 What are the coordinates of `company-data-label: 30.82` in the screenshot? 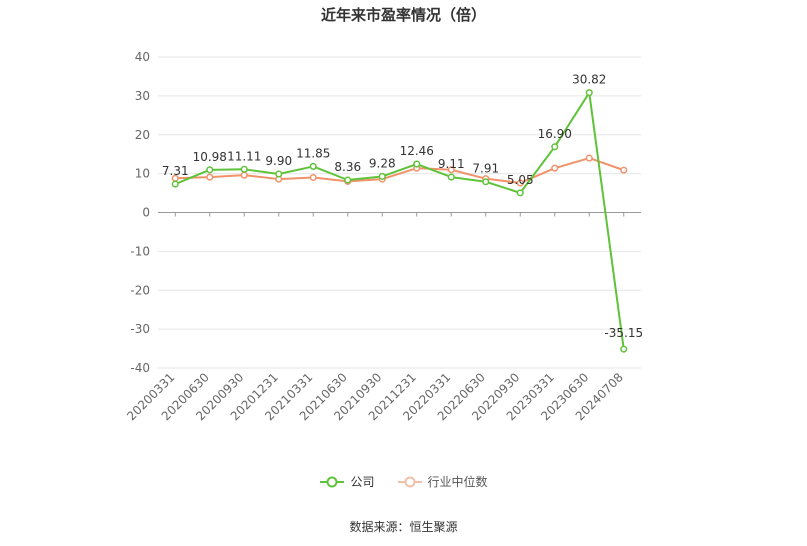 It's located at (589, 80).